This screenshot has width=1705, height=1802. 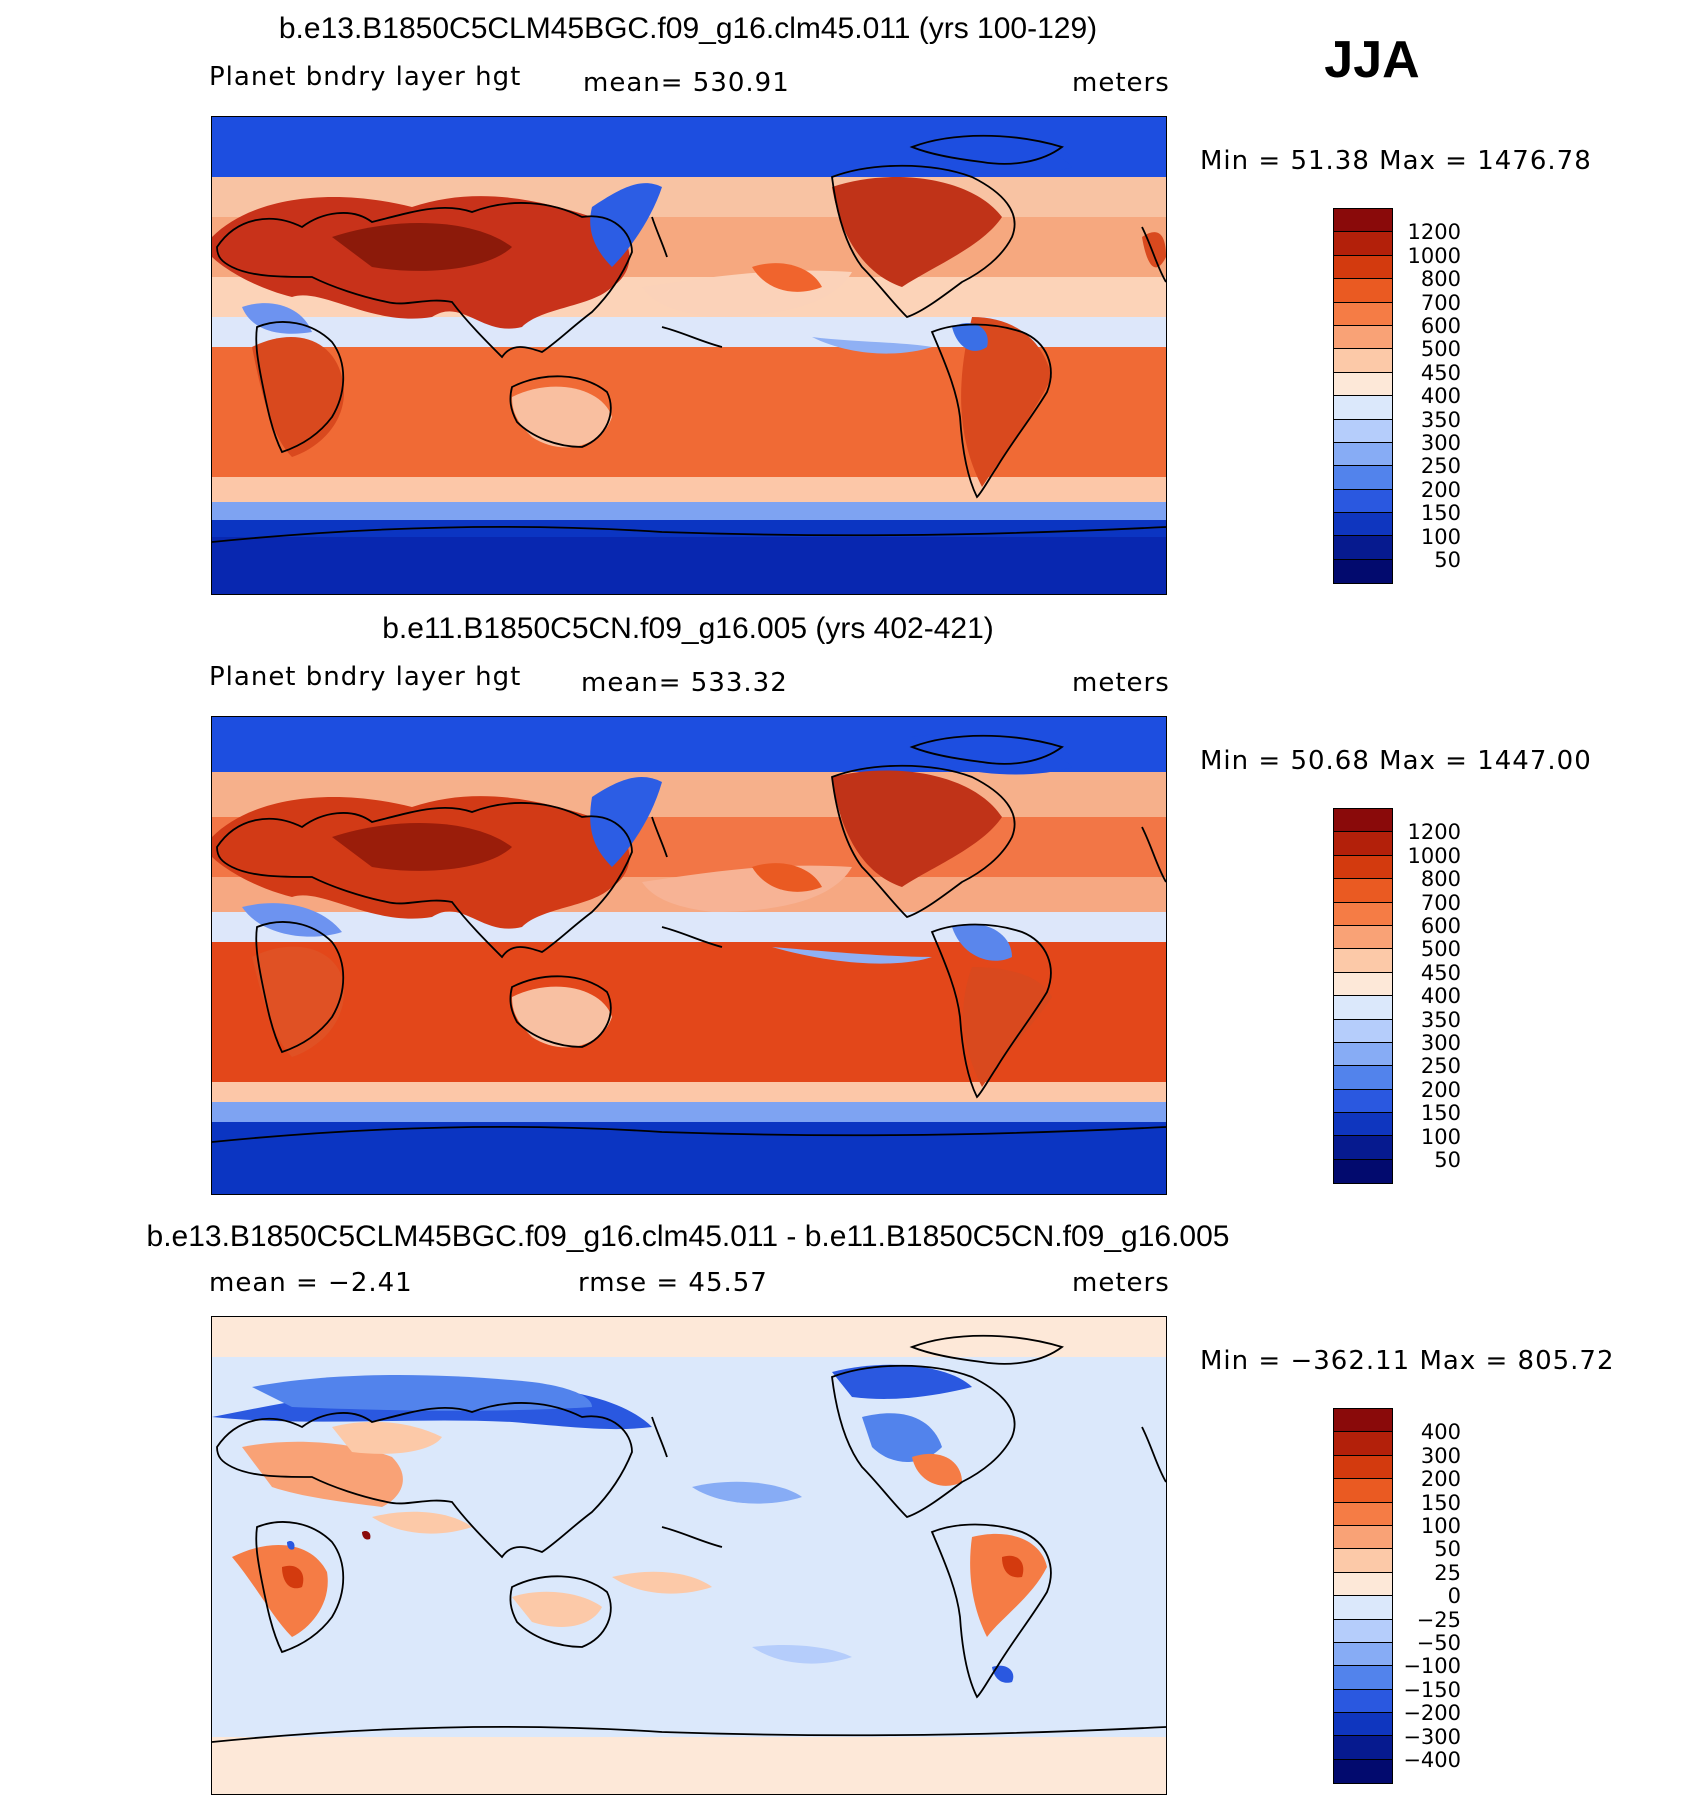 What do you see at coordinates (365, 677) in the screenshot?
I see `panel-2-variable-label: Planet bndry layer hgt` at bounding box center [365, 677].